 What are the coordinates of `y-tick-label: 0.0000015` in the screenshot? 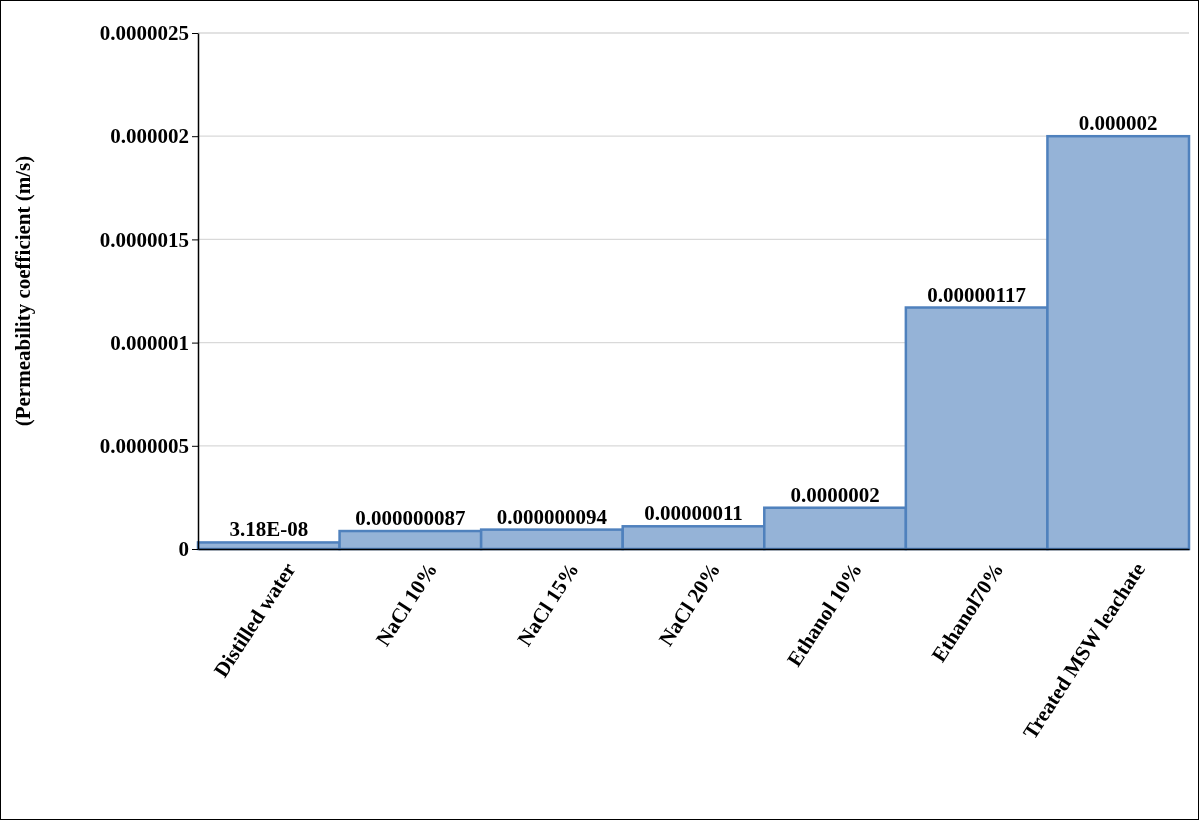 It's located at (144, 239).